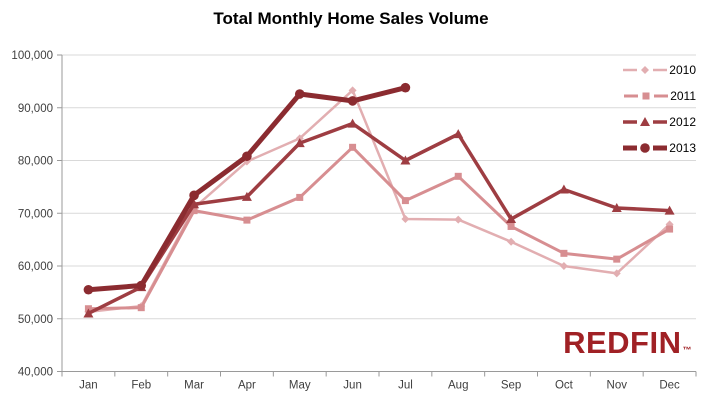  What do you see at coordinates (645, 70) in the screenshot?
I see `legend-swatch-diamond-marker` at bounding box center [645, 70].